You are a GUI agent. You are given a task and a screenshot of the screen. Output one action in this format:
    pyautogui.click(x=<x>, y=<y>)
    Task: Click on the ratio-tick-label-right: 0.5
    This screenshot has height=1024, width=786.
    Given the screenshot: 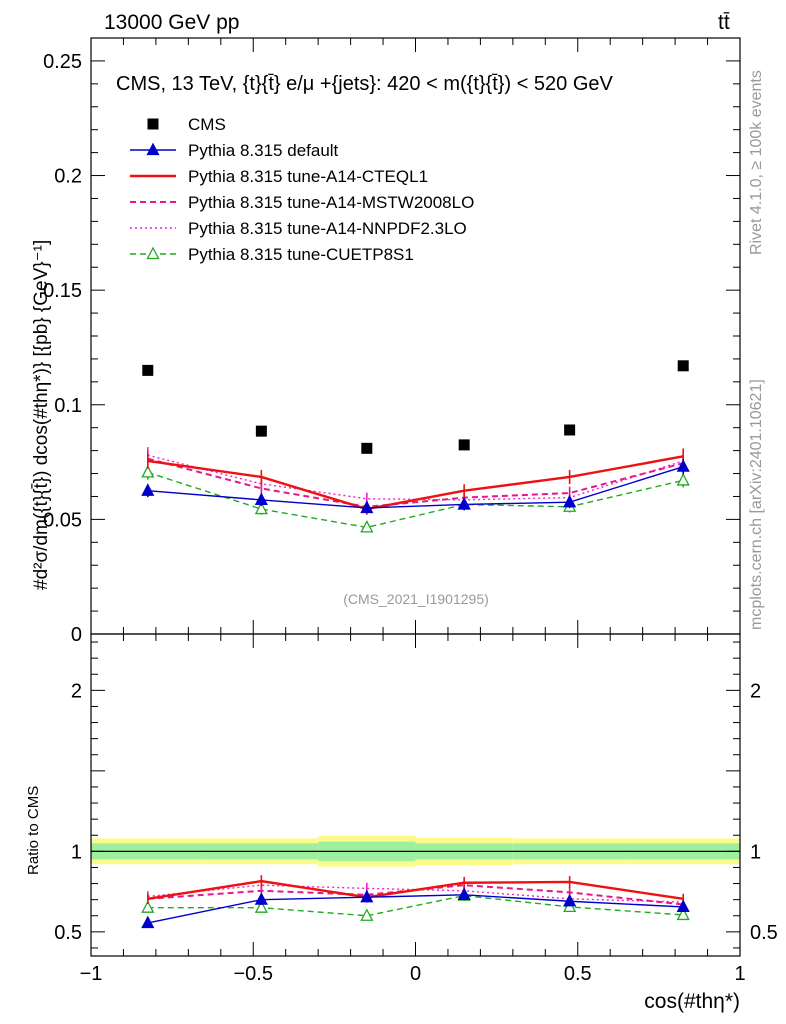 What is the action you would take?
    pyautogui.click(x=764, y=933)
    